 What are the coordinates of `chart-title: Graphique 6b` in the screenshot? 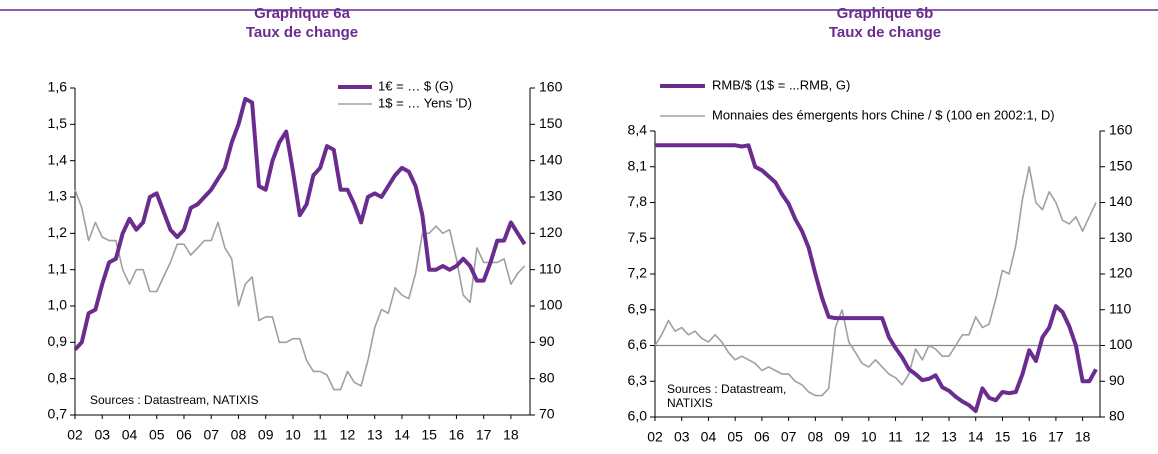 It's located at (885, 13).